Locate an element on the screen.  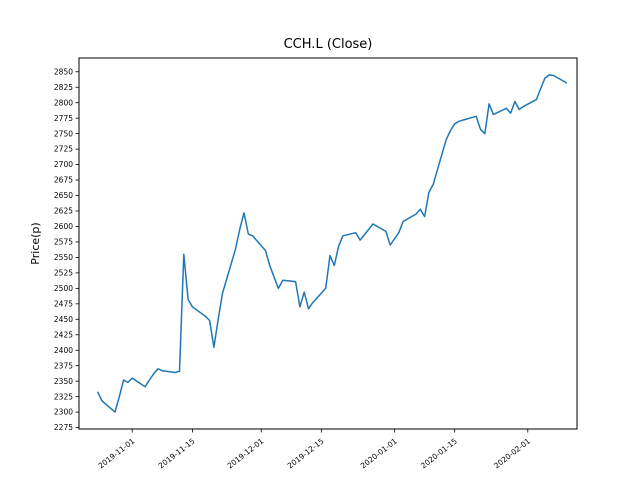
y-tick-label: 2500 is located at coordinates (63, 288).